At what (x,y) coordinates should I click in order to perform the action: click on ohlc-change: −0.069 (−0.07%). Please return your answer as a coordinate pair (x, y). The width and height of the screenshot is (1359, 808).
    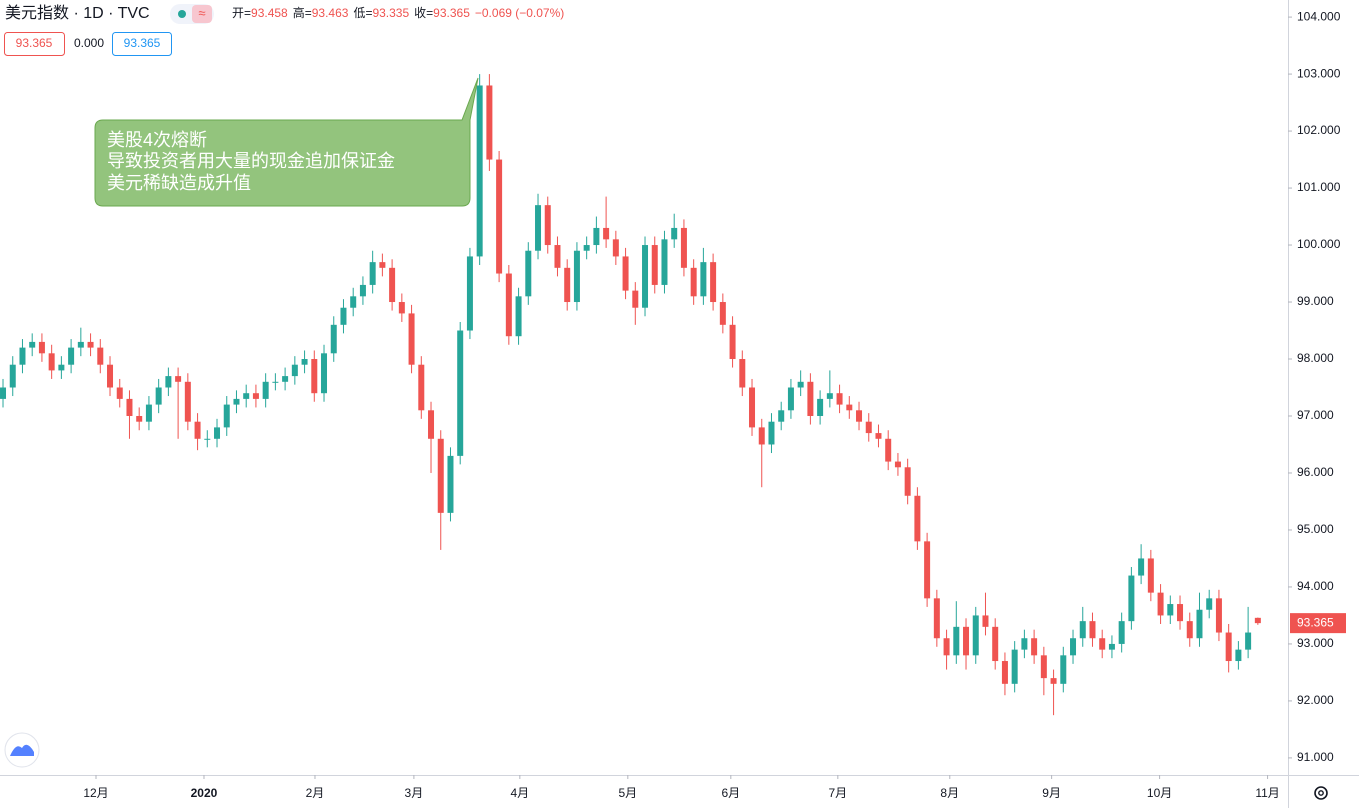
    Looking at the image, I should click on (519, 13).